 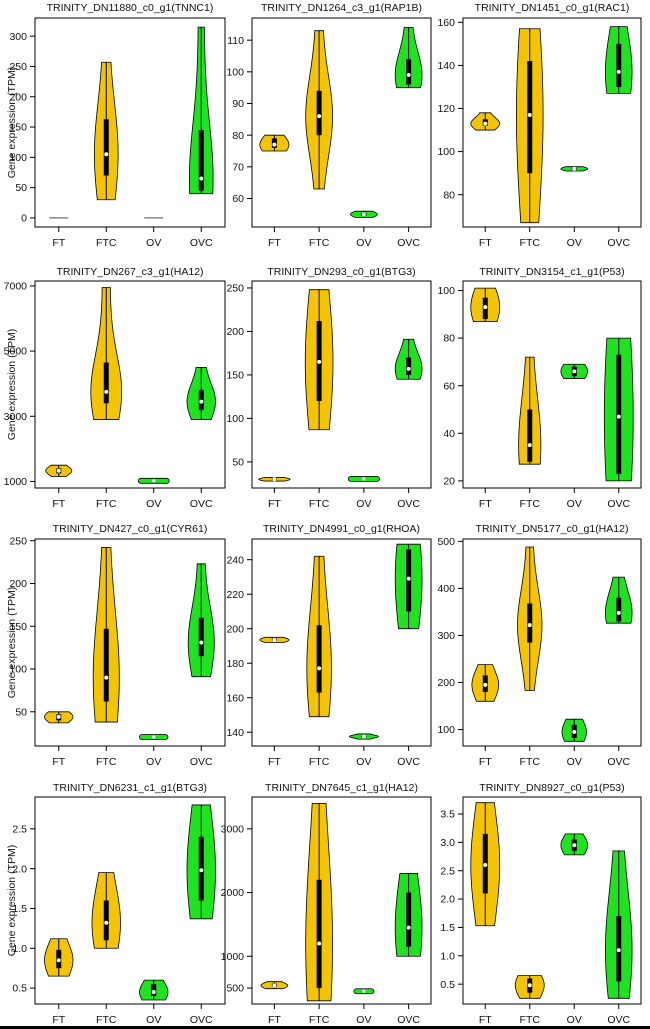 What do you see at coordinates (235, 664) in the screenshot?
I see `y-tick-label: 180` at bounding box center [235, 664].